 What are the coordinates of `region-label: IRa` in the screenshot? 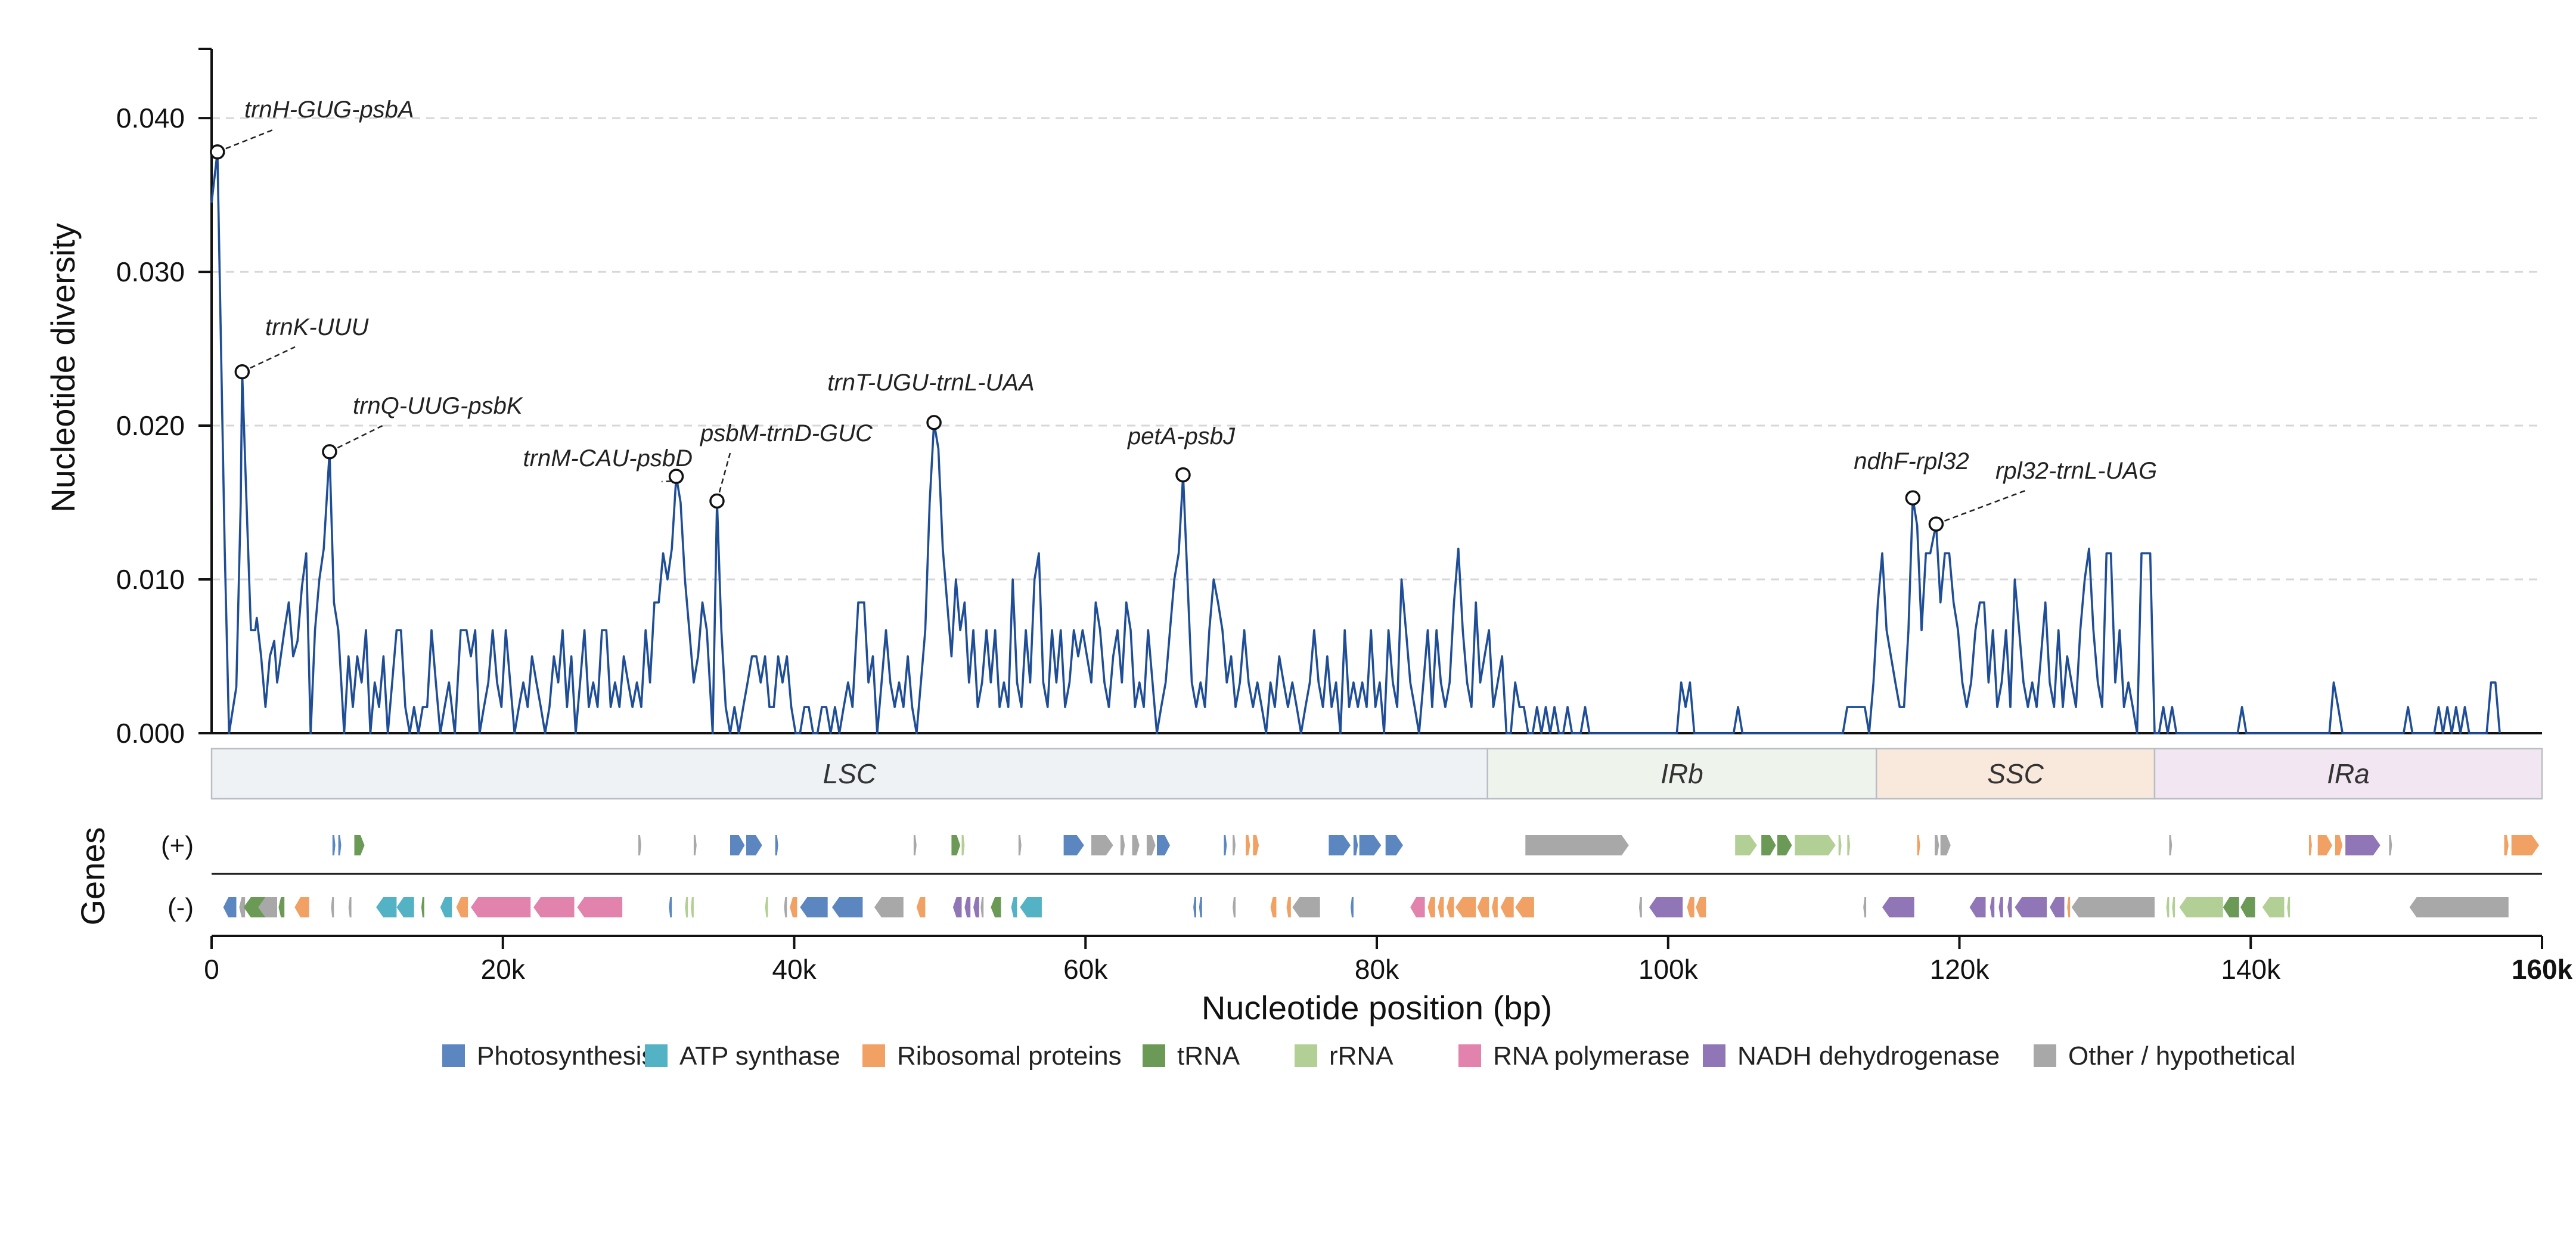 It's located at (2348, 773).